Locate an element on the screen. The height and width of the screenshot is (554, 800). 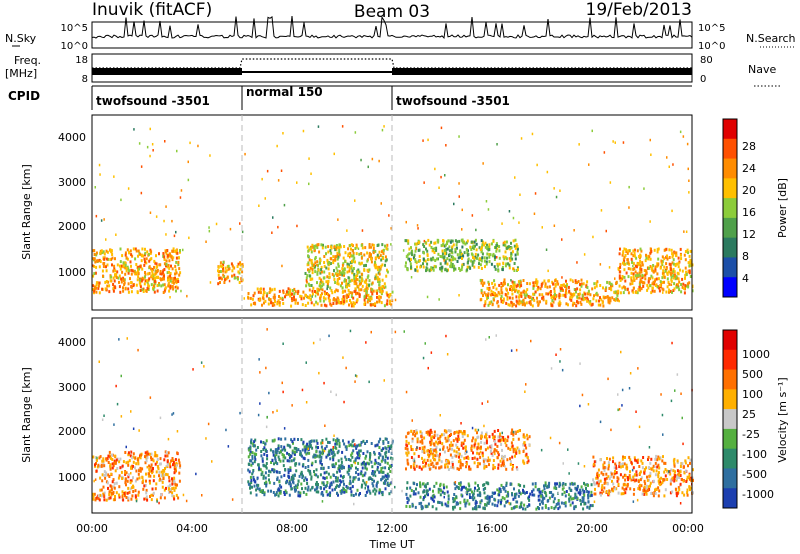
freq-tick-bottom: 8 is located at coordinates (85, 79).